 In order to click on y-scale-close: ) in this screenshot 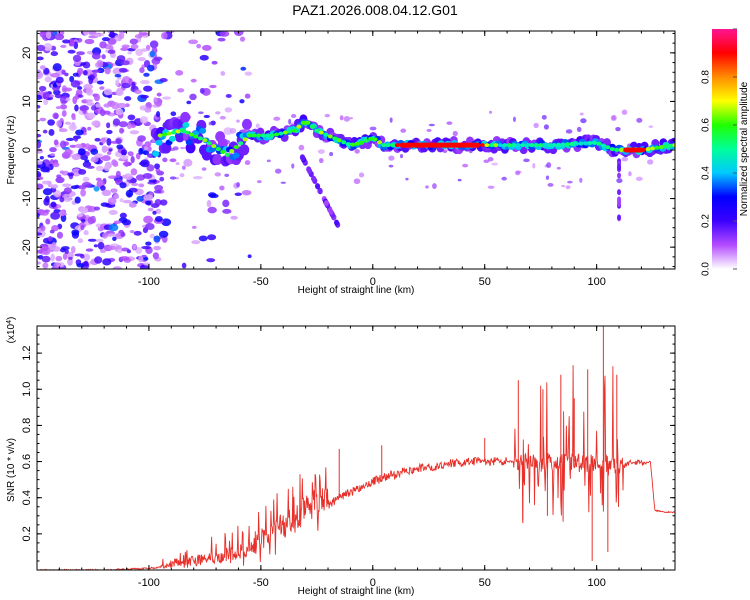, I will do `click(11, 318)`.